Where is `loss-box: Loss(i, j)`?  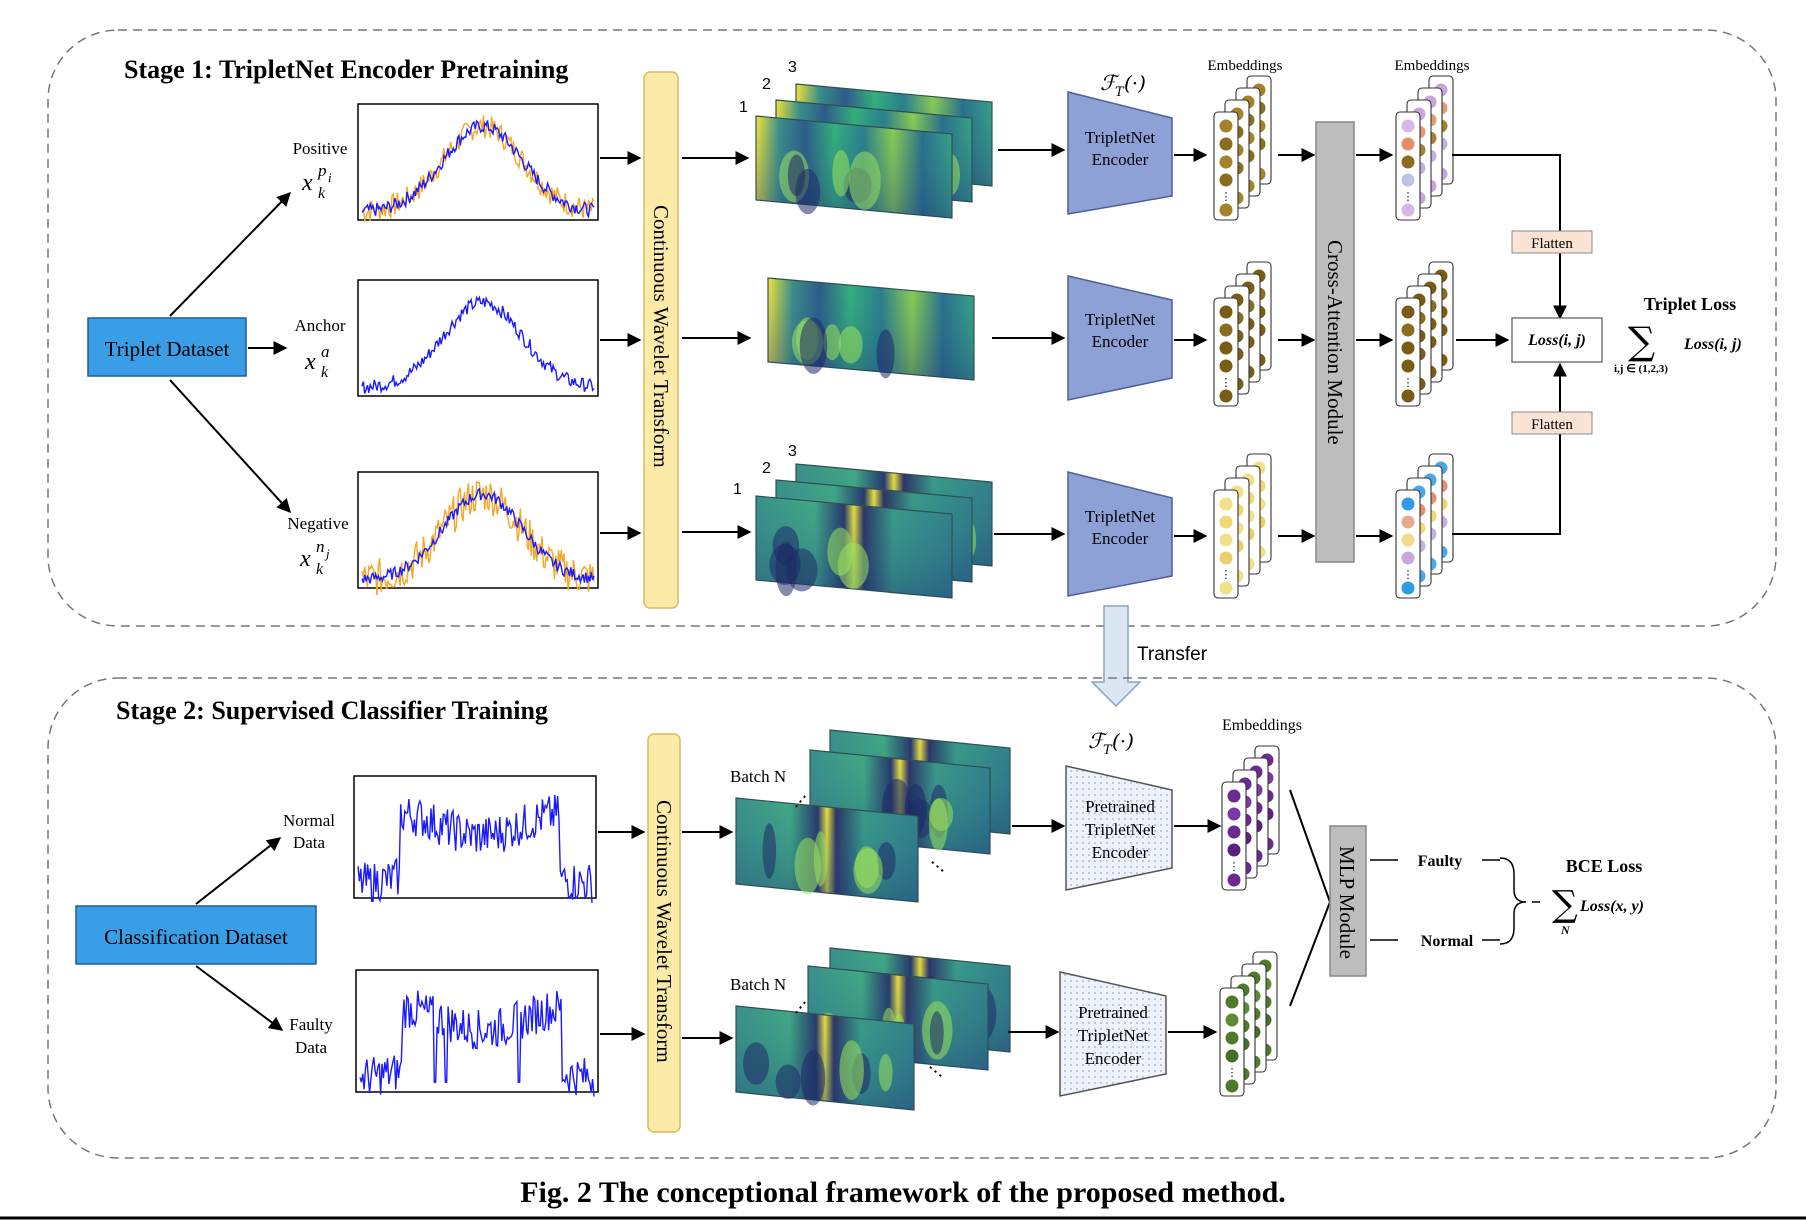 loss-box: Loss(i, j) is located at coordinates (1557, 340).